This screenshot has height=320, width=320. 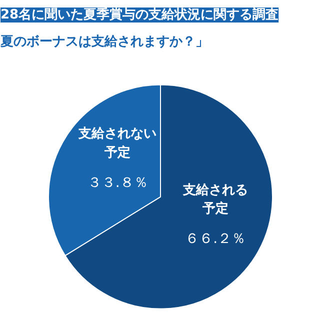 I want to click on data-label: ３３.８％, so click(x=117, y=182).